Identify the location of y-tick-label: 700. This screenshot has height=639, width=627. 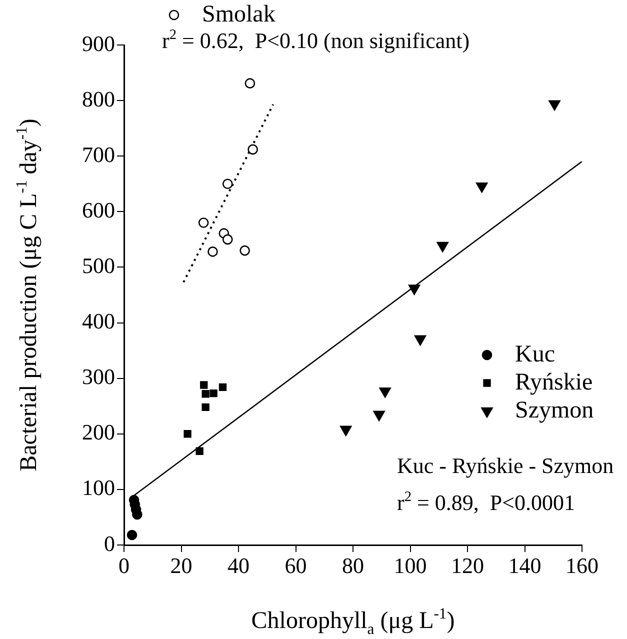
(98, 154).